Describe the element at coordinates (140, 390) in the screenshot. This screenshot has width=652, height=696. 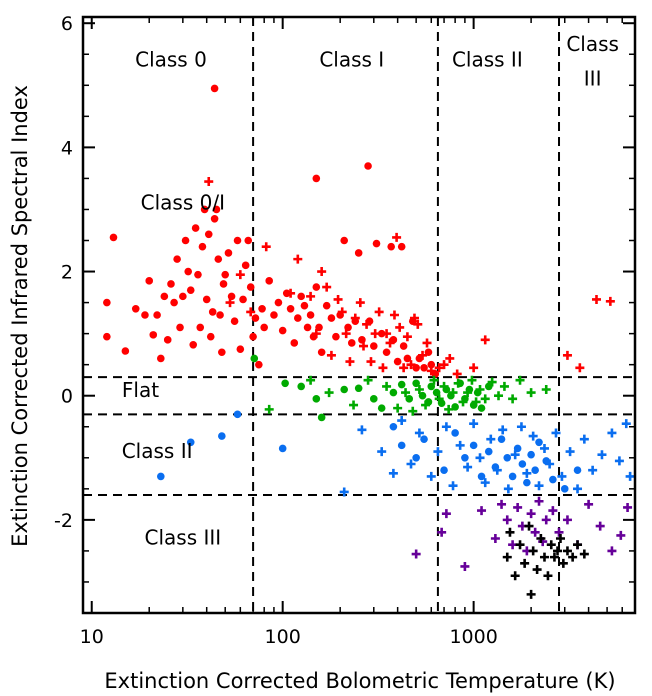
I see `region-label: Flat` at that location.